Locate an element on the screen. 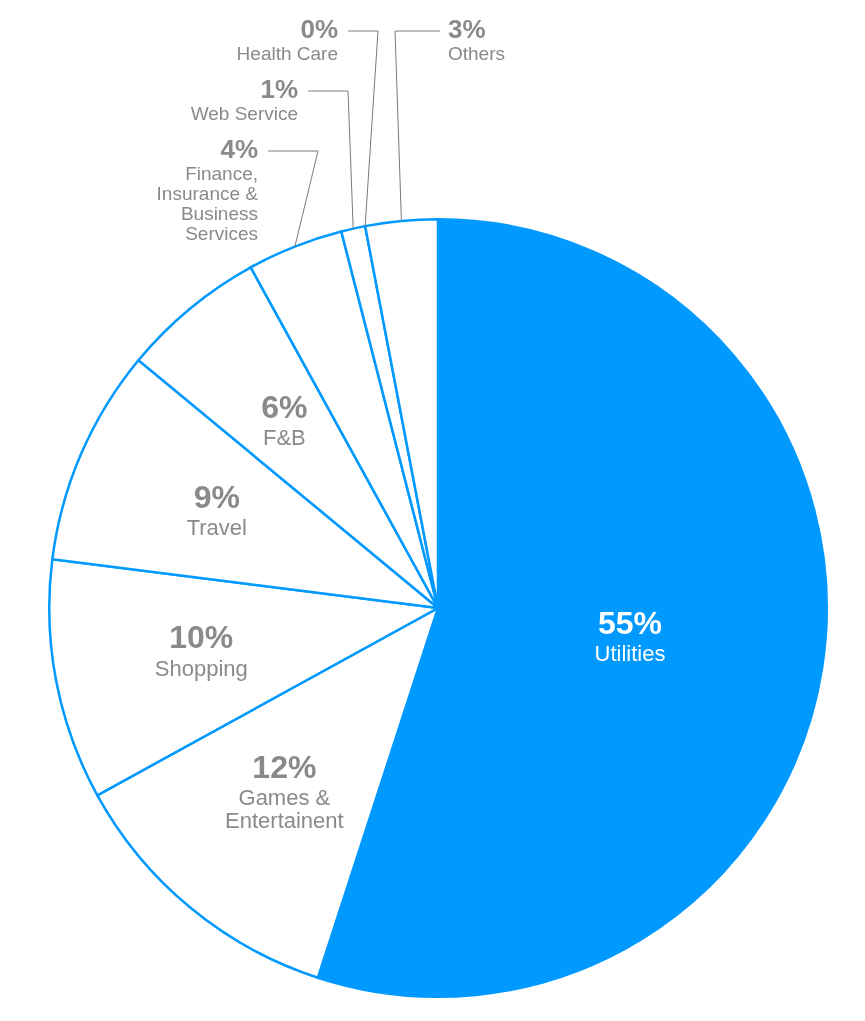 The image size is (865, 1021). slice-label: F&B is located at coordinates (284, 437).